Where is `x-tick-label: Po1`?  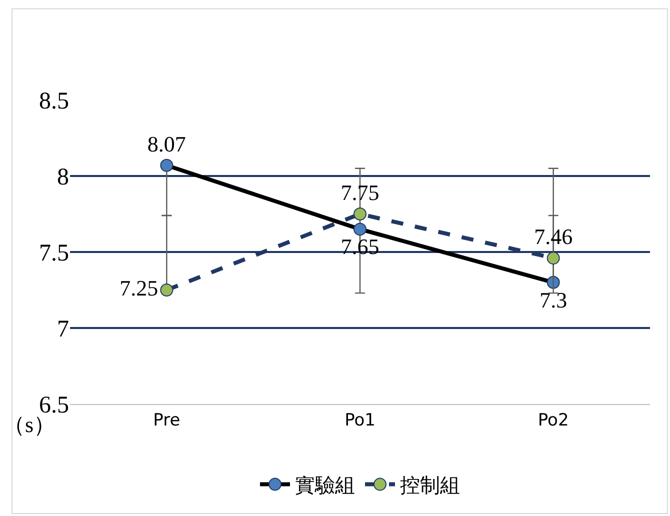
x-tick-label: Po1 is located at coordinates (360, 420).